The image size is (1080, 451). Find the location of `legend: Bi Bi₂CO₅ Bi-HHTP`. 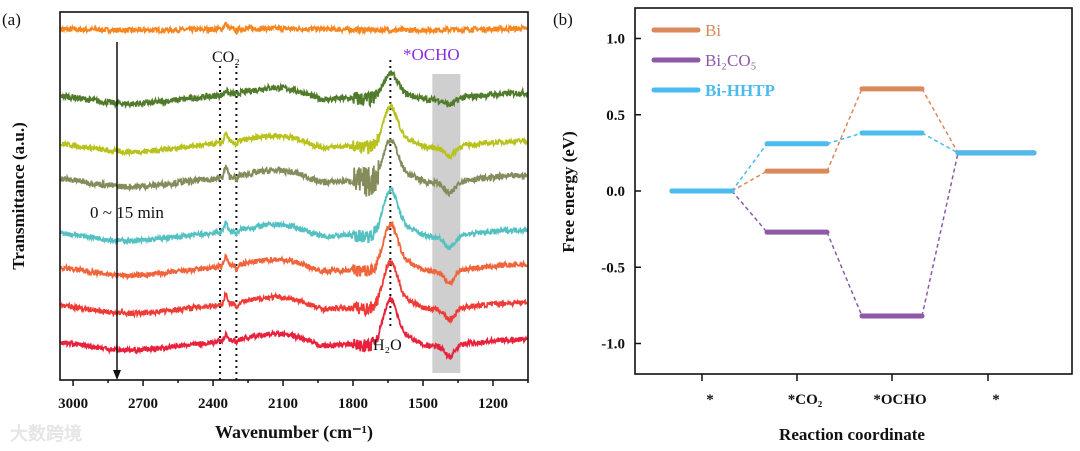

legend: Bi Bi₂CO₅ Bi-HHTP is located at coordinates (713, 60).